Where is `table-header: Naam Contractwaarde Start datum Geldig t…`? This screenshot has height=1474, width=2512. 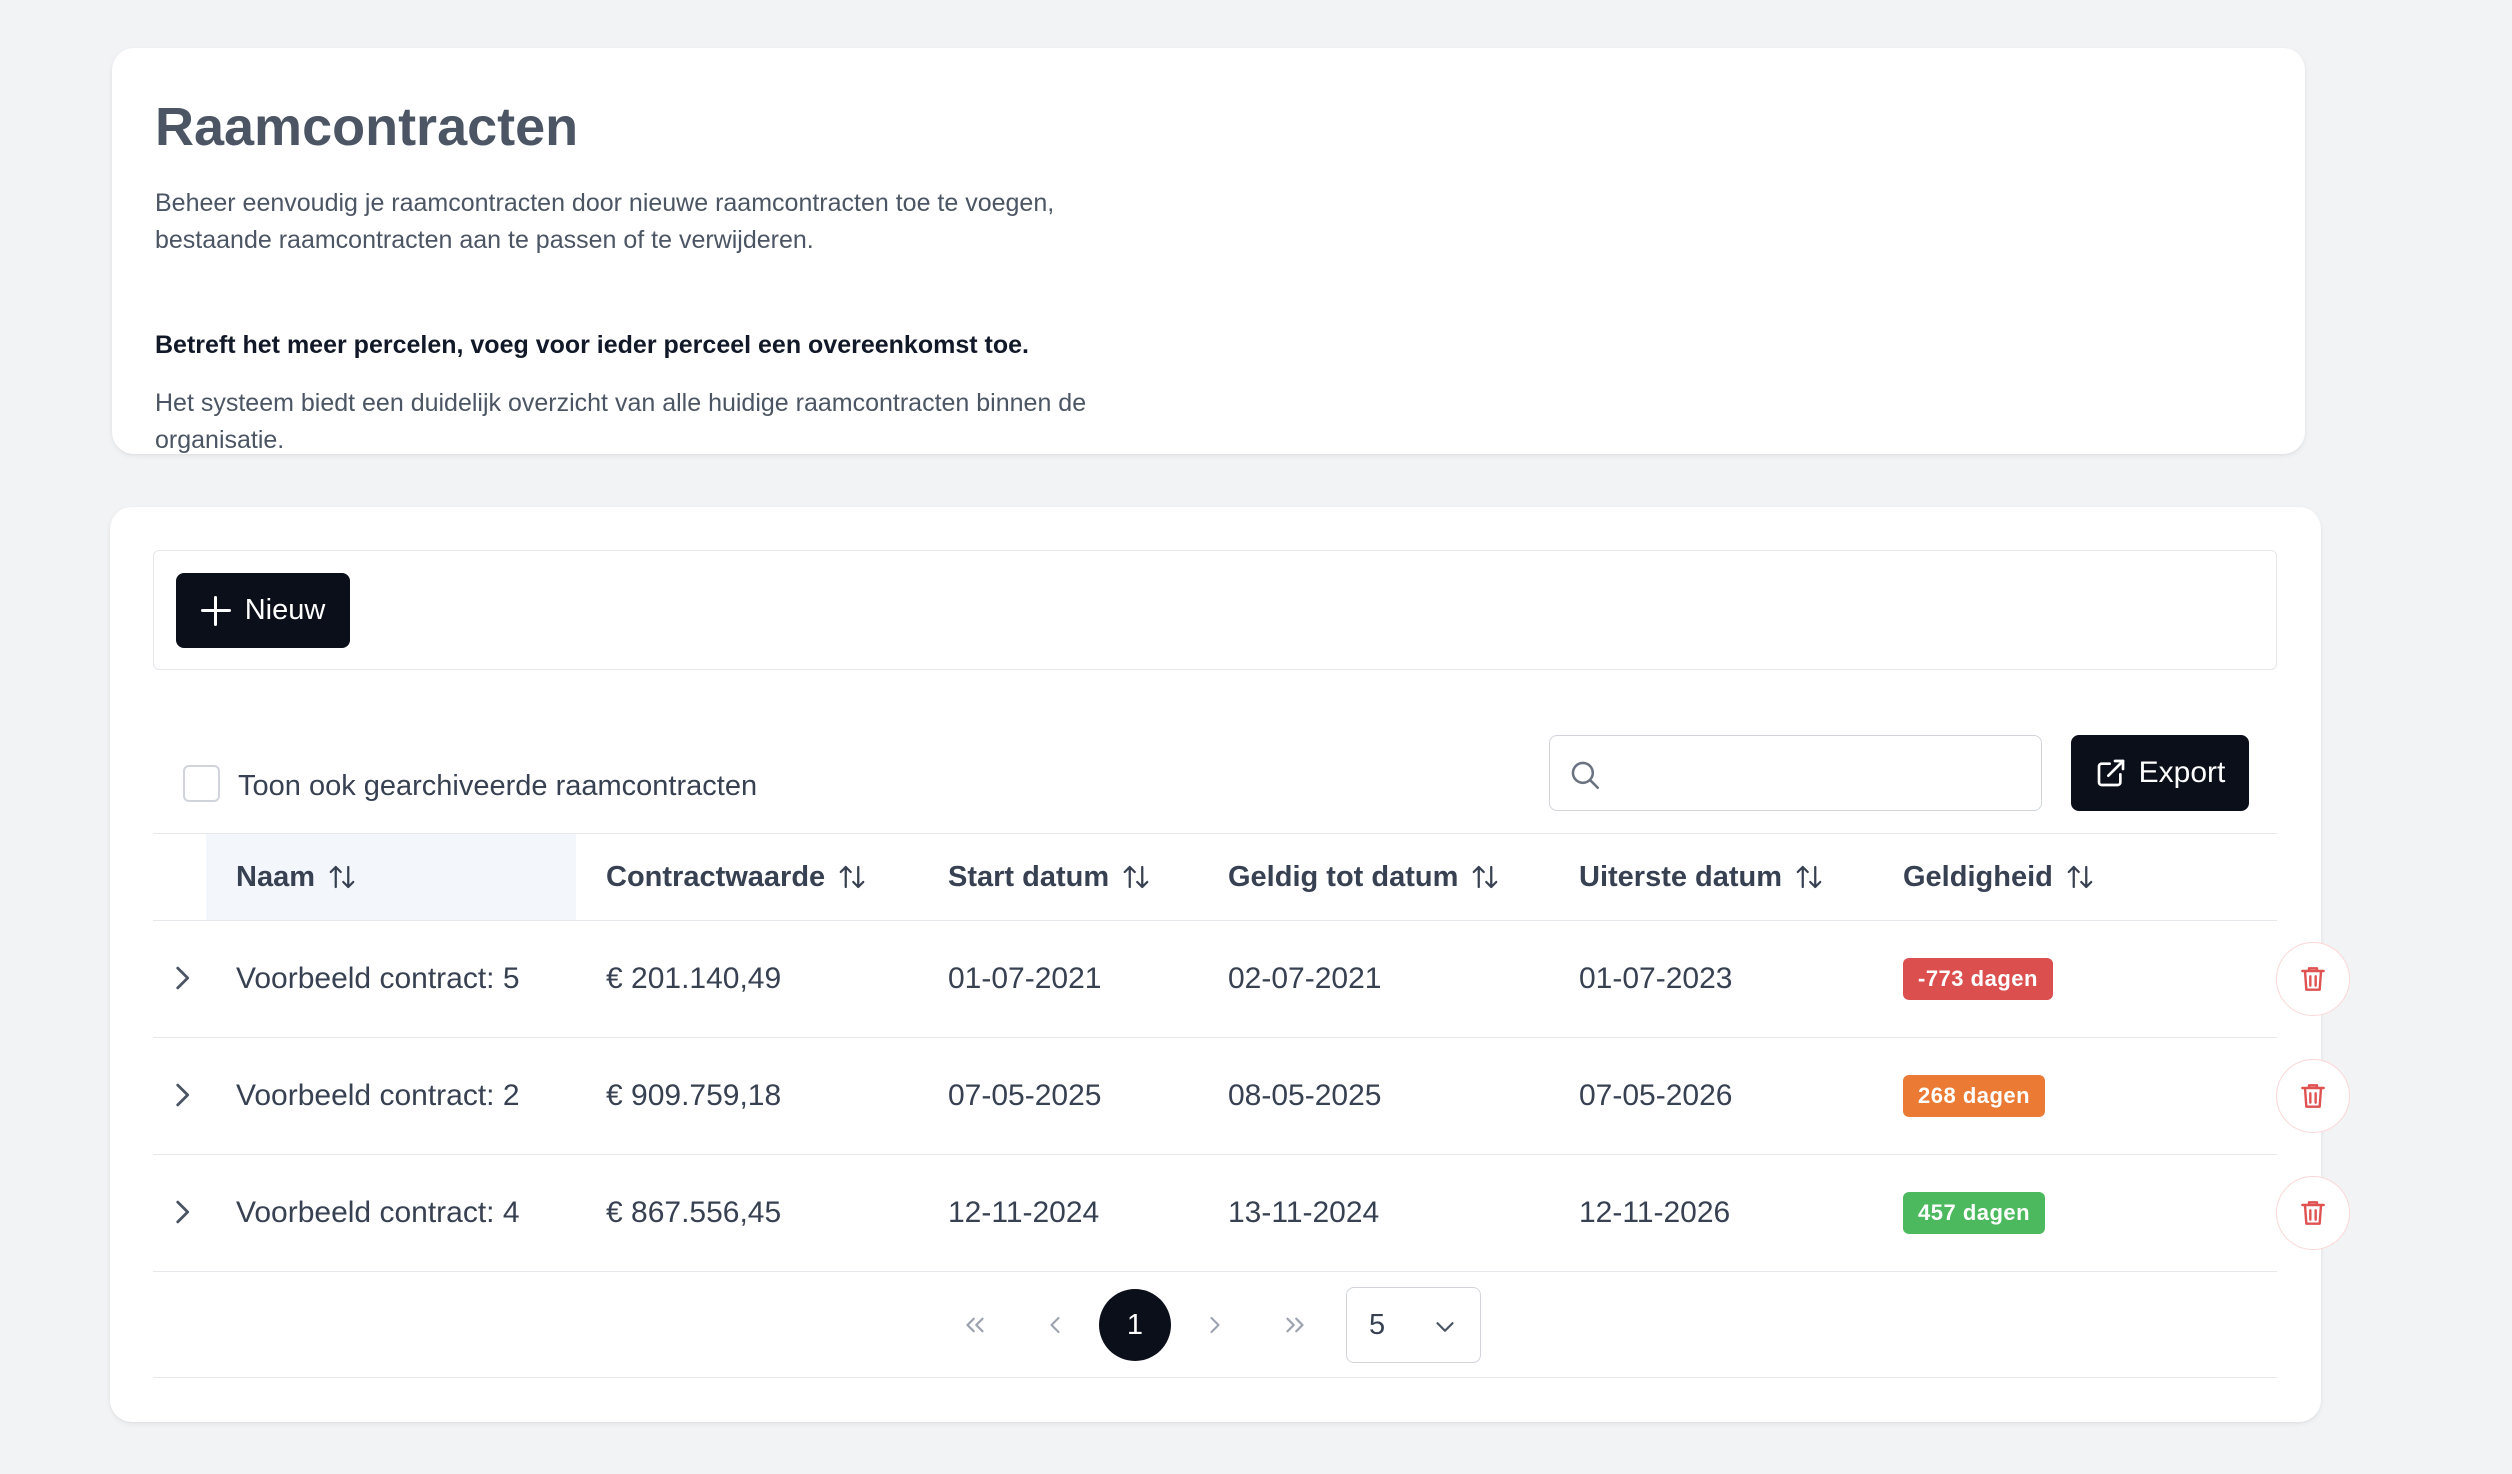
table-header: Naam Contractwaarde Start datum Geldig t… is located at coordinates (1215, 877).